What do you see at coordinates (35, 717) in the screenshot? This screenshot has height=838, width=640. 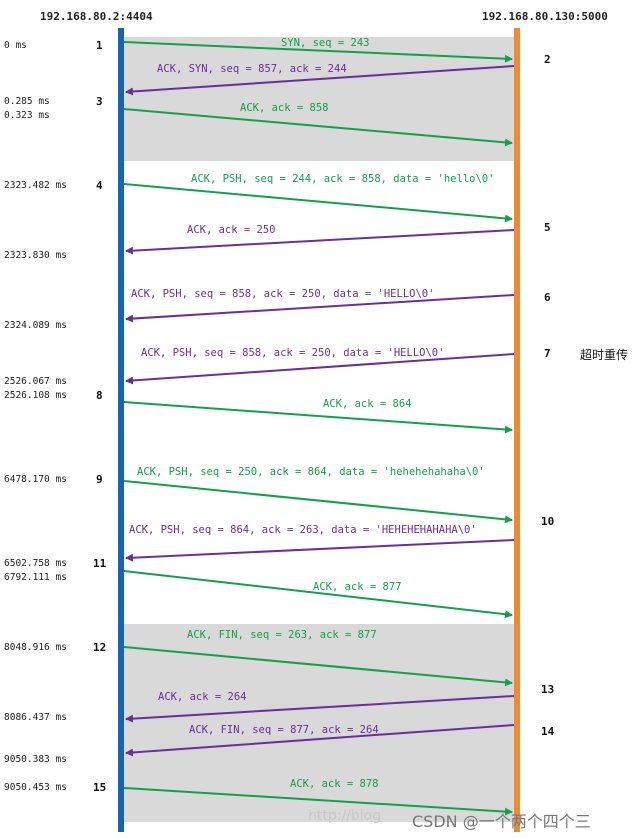 I see `timestamp: 8086.437 ms` at bounding box center [35, 717].